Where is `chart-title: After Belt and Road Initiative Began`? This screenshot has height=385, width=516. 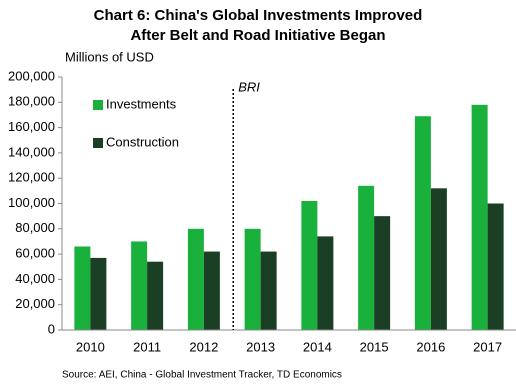 chart-title: After Belt and Road Initiative Began is located at coordinates (257, 35).